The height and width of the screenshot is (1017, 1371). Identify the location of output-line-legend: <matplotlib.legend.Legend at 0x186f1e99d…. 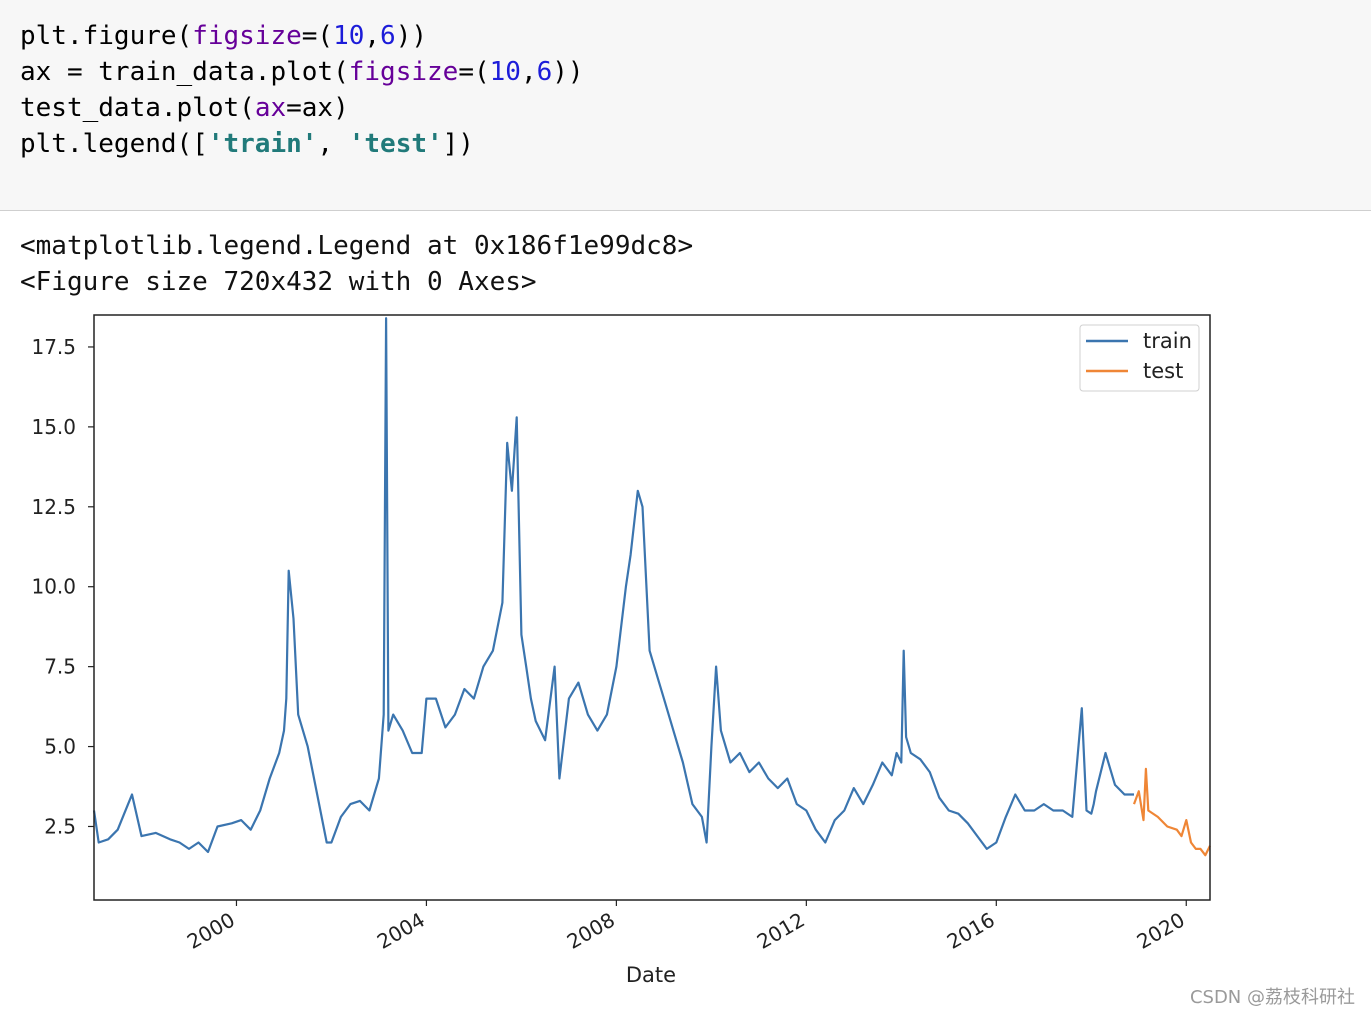
(357, 246).